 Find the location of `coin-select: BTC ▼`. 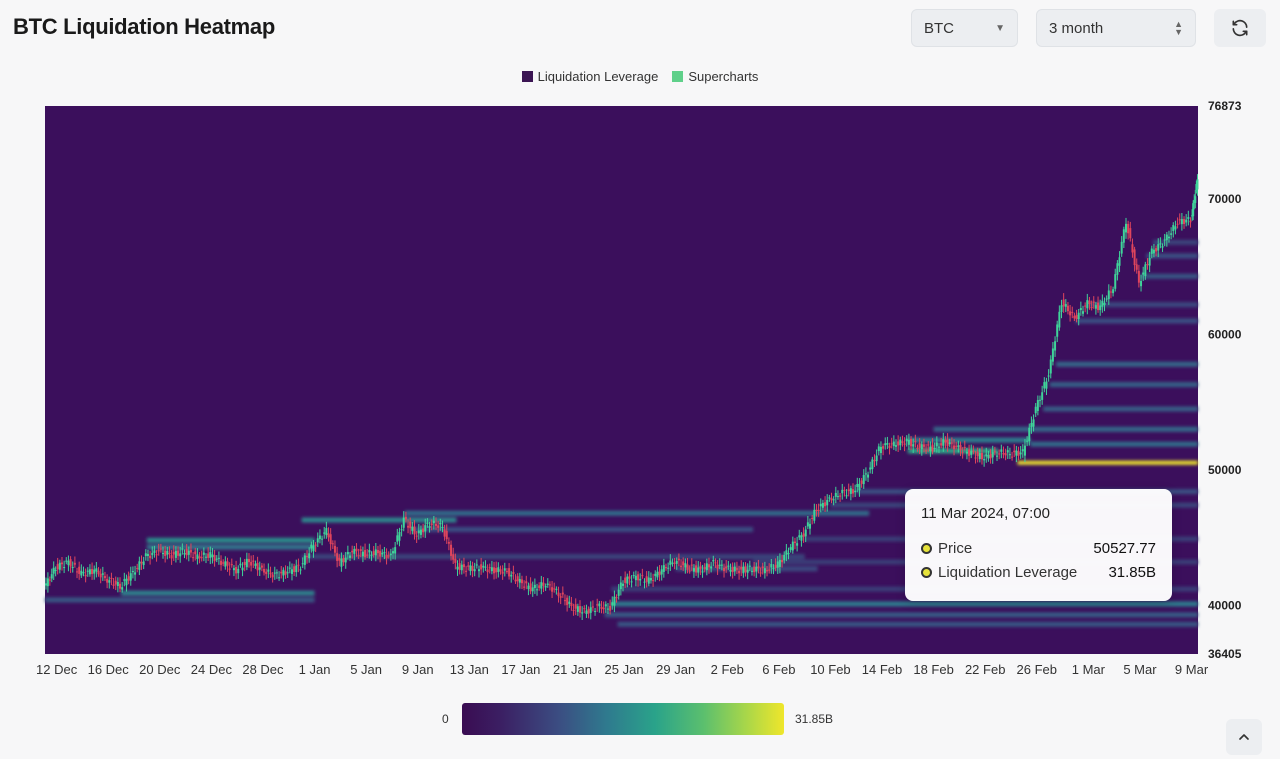

coin-select: BTC ▼ is located at coordinates (964, 28).